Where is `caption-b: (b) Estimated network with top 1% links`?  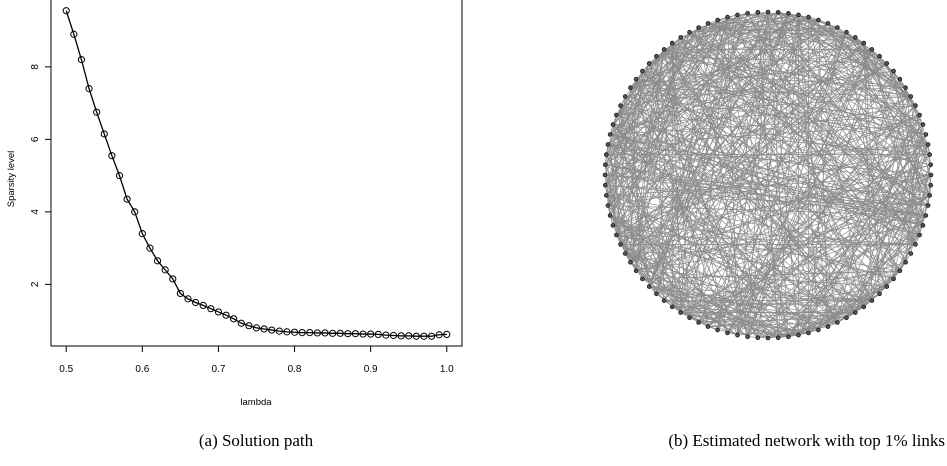
caption-b: (b) Estimated network with top 1% links is located at coordinates (806, 440).